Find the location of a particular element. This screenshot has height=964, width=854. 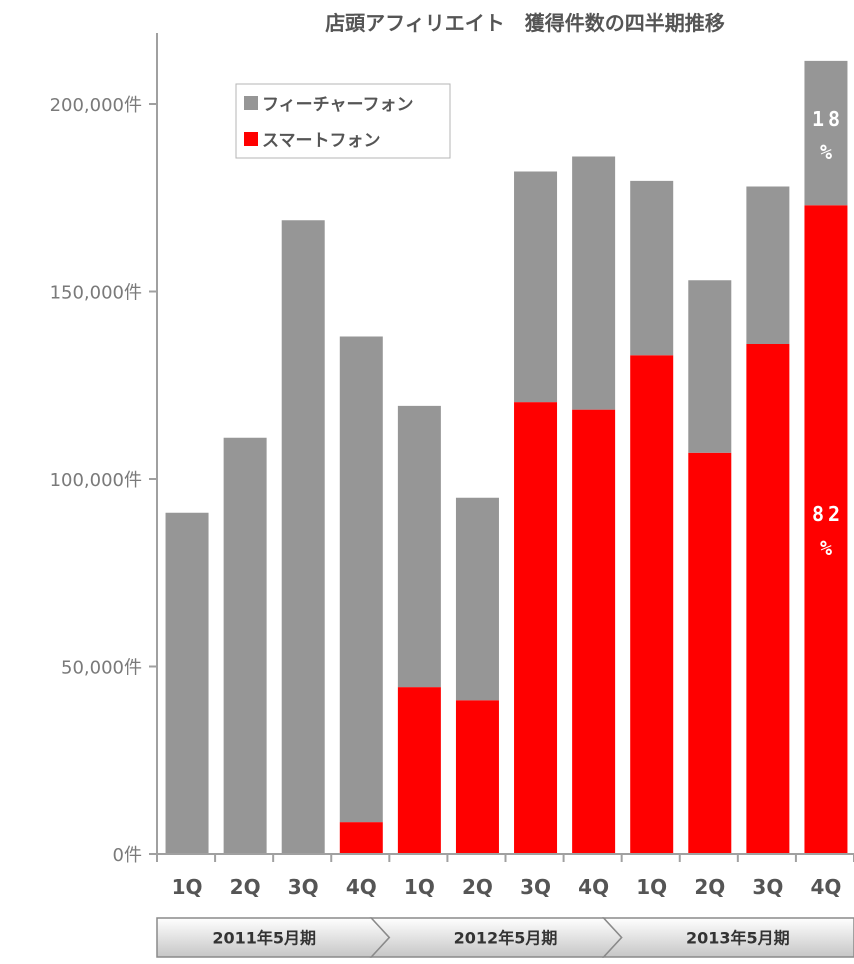

annotation-feature-phone-value: 18 is located at coordinates (828, 119).